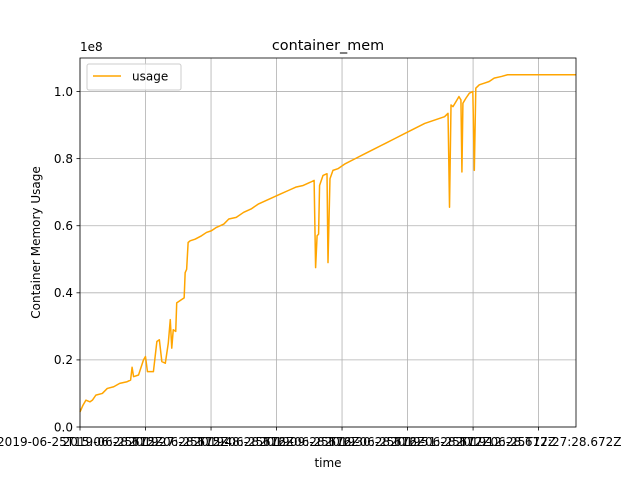  I want to click on y-tick-label: 0.6, so click(63, 226).